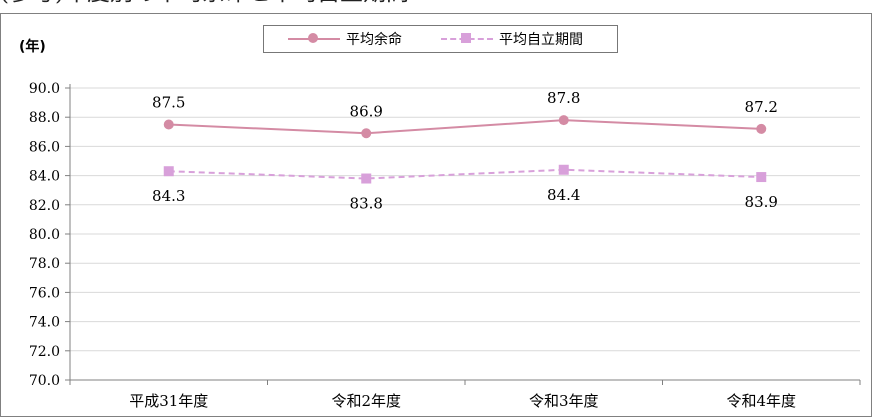  I want to click on legend-item-life-expectancy: 平均余命, so click(345, 39).